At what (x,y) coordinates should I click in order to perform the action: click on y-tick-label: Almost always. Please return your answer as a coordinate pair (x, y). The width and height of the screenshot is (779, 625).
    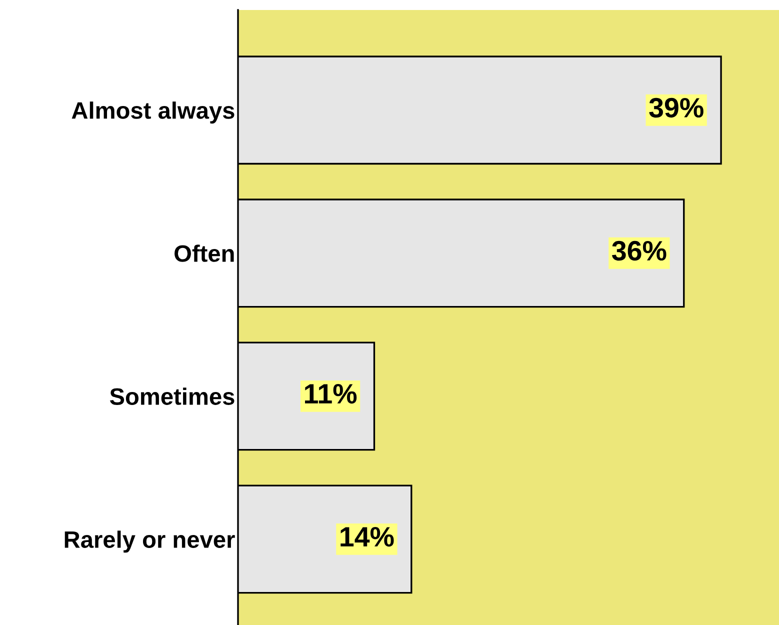
    Looking at the image, I should click on (153, 113).